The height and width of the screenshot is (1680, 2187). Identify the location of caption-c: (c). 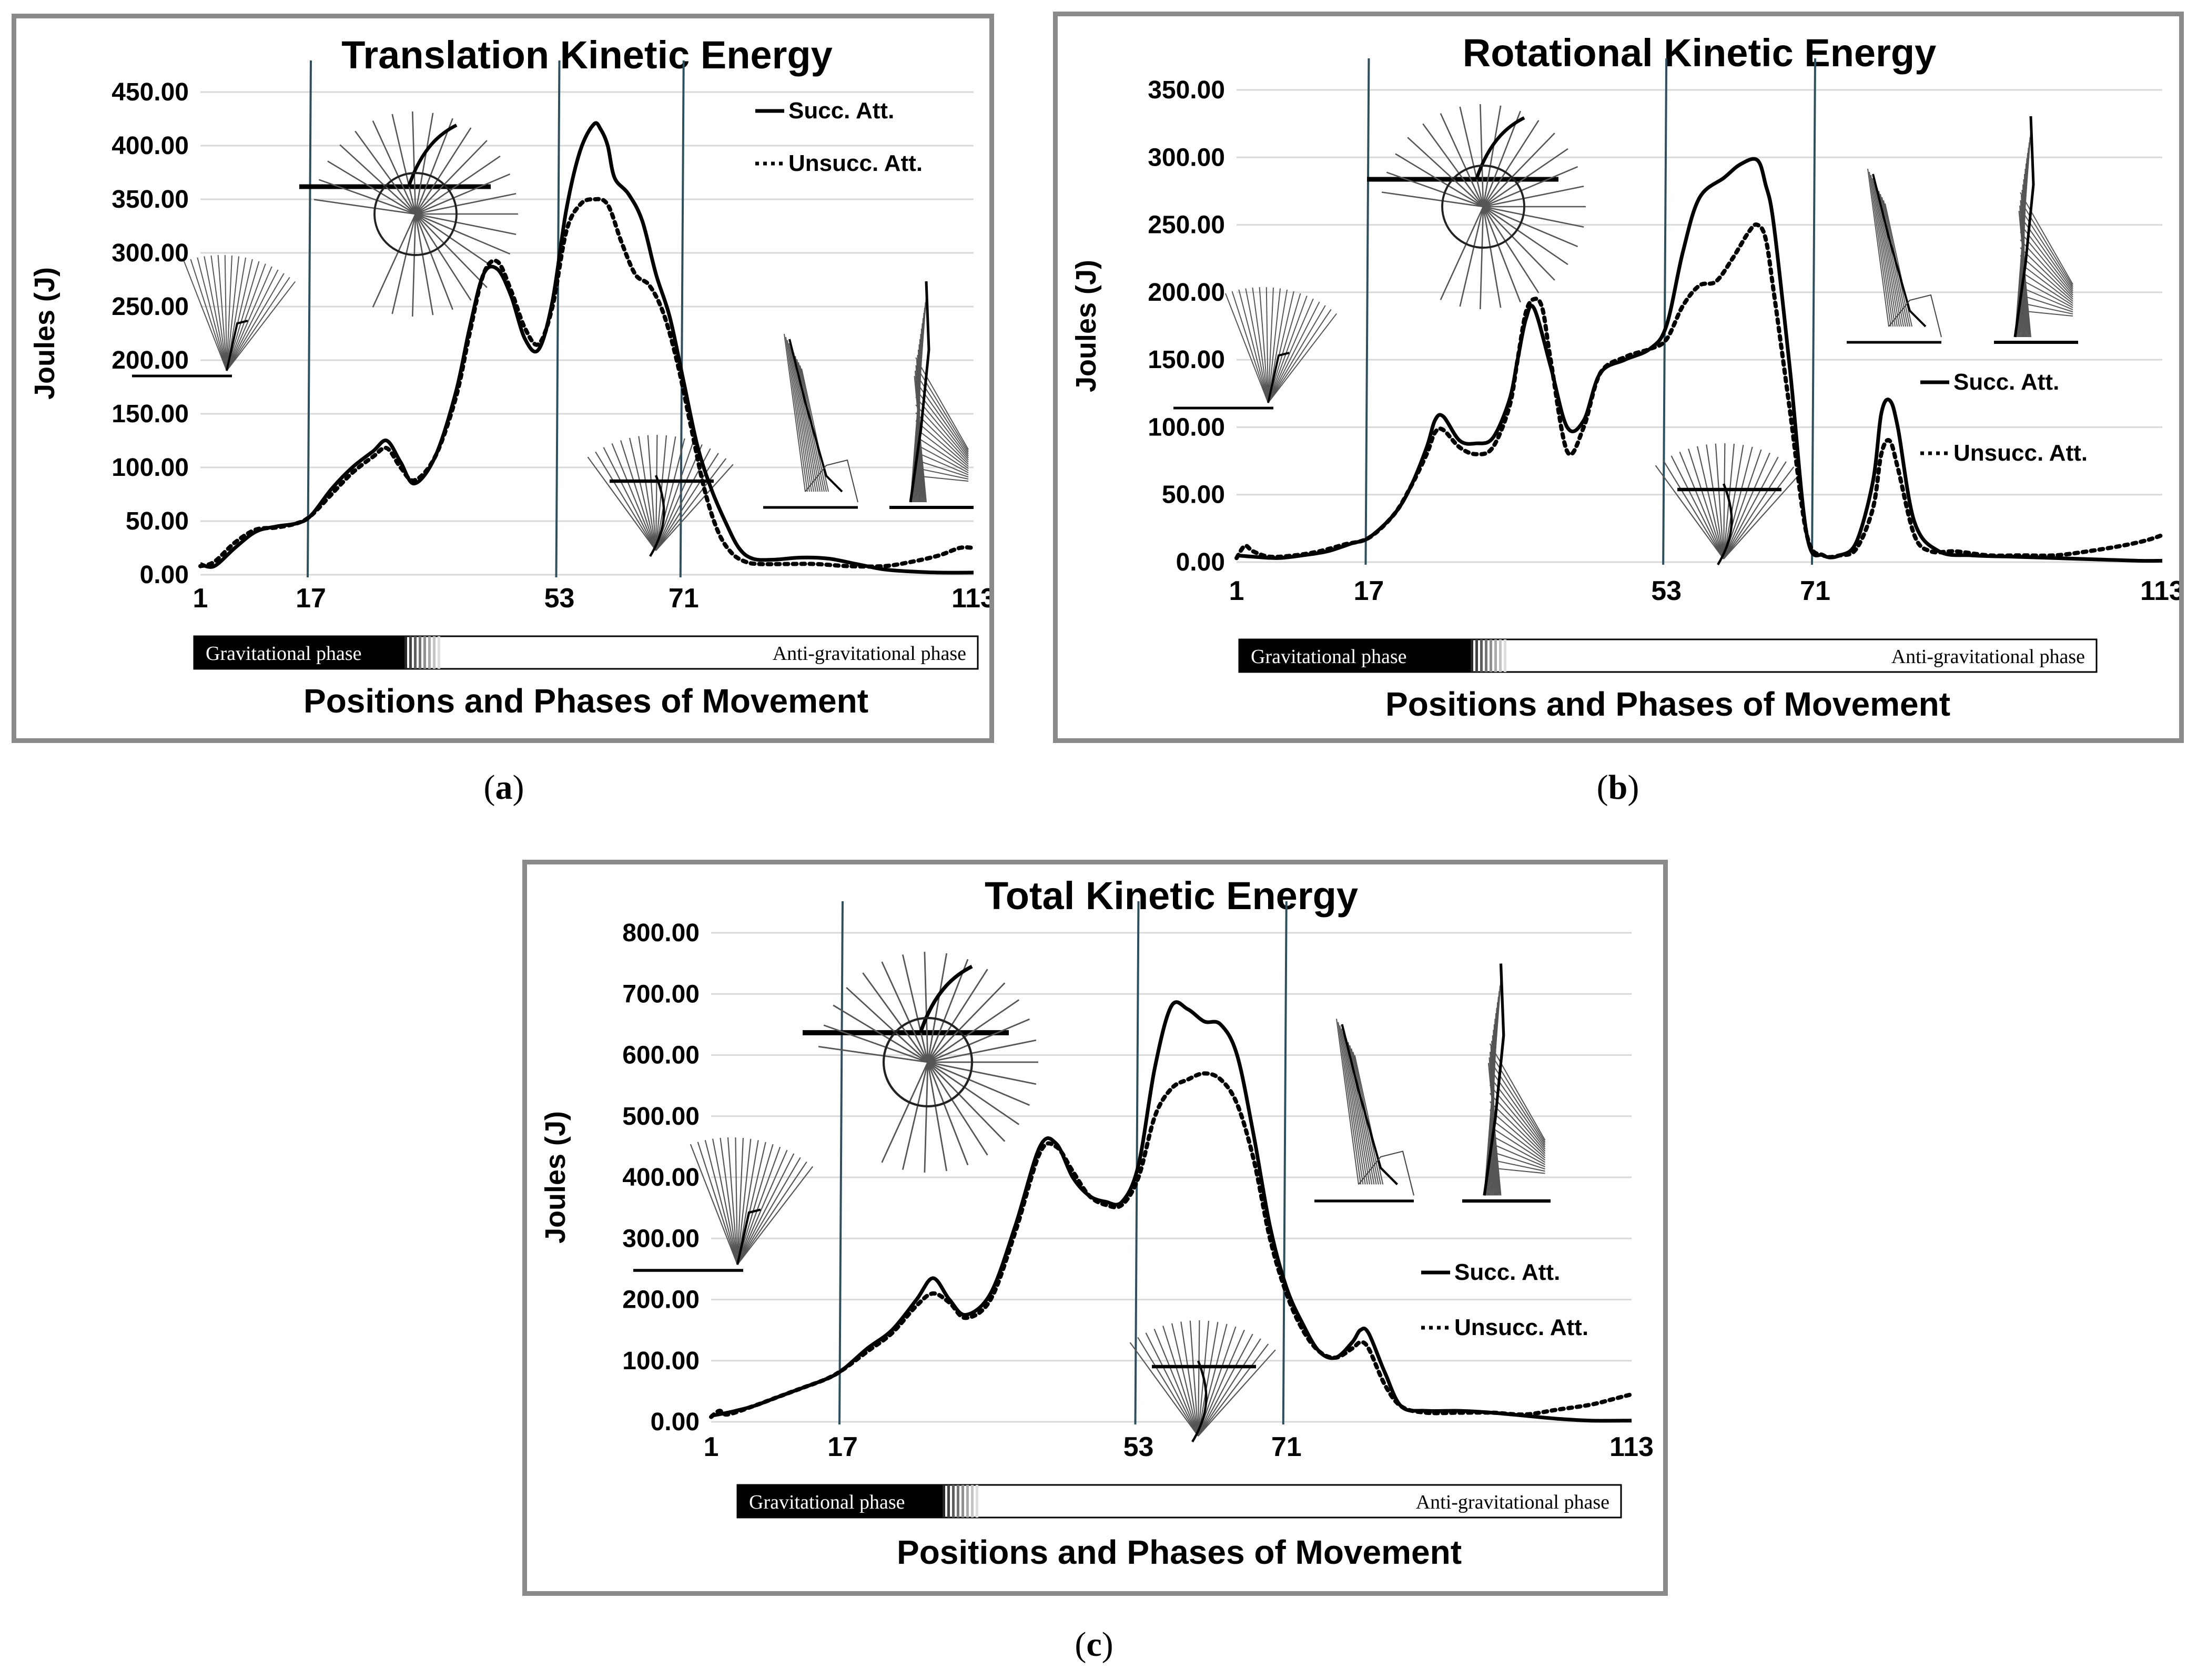
(1094, 1645).